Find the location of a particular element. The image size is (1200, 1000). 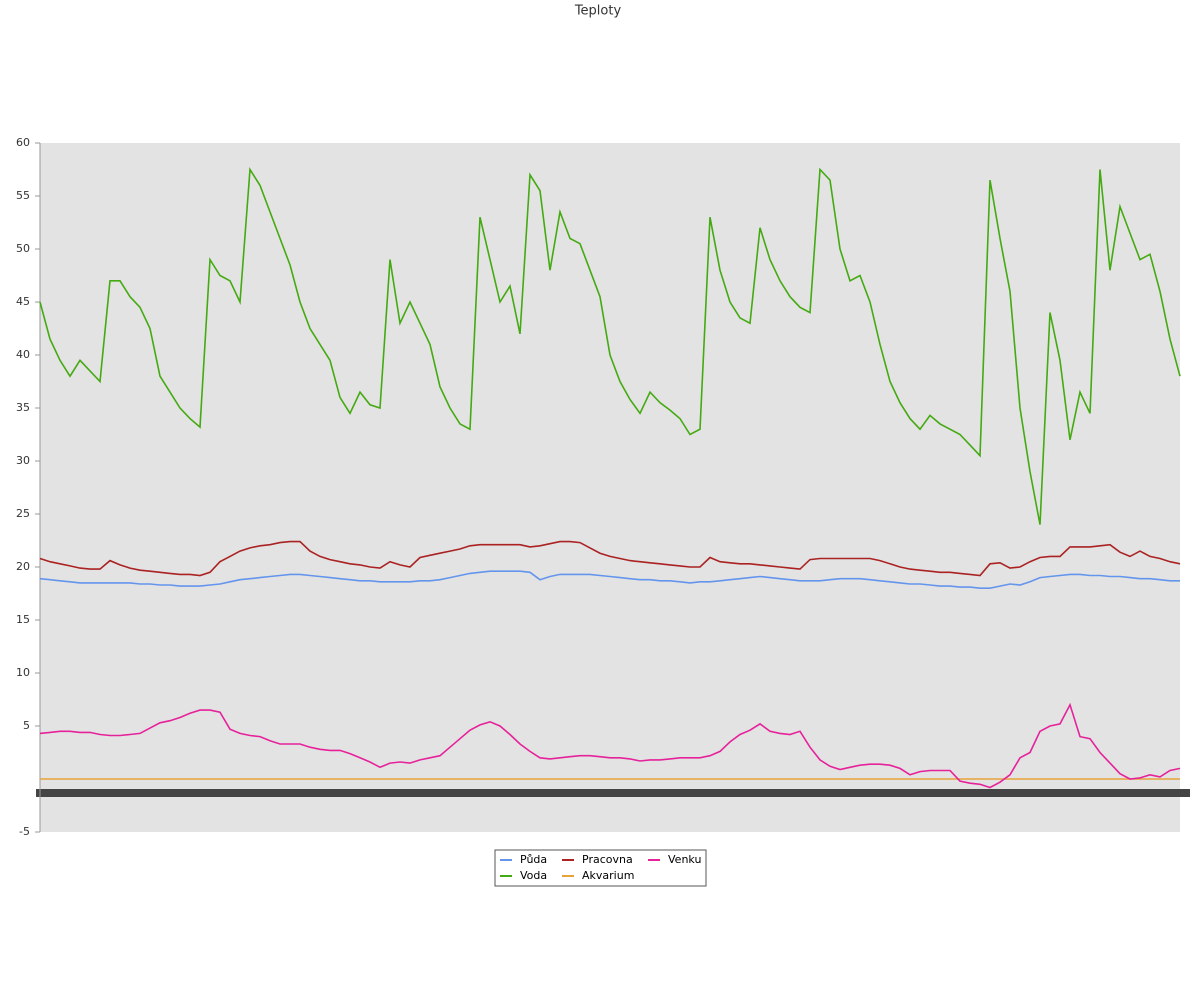

legend is located at coordinates (600, 868).